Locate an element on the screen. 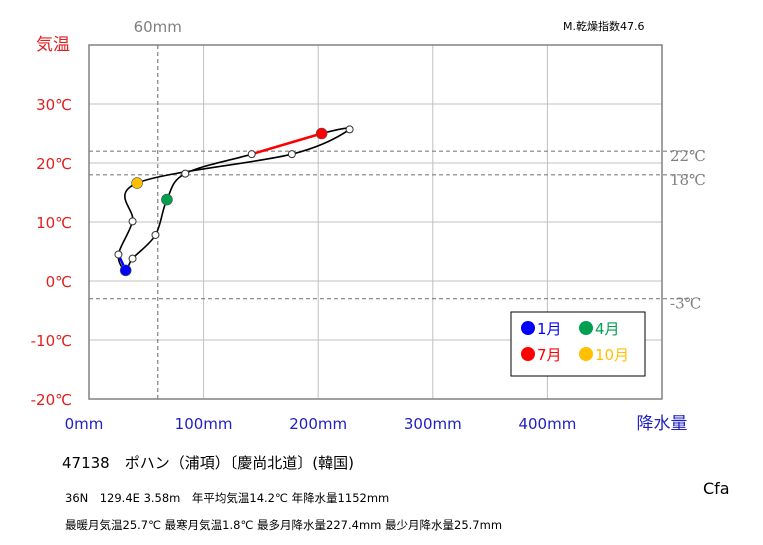  legend-label: 4月 is located at coordinates (607, 329).